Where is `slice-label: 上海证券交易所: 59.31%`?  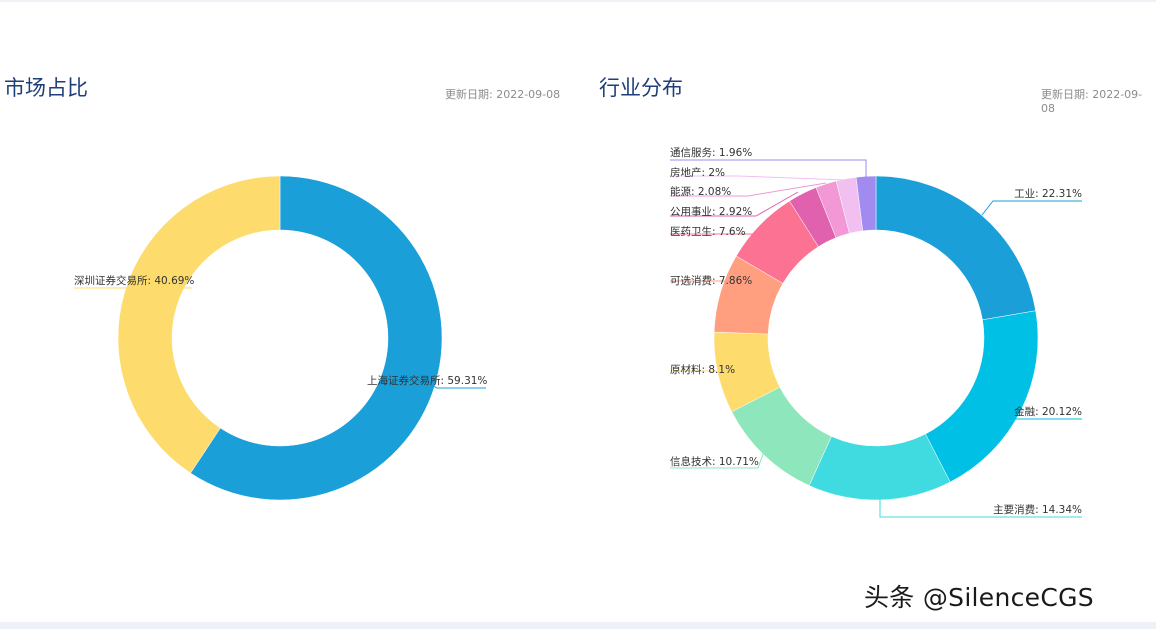 slice-label: 上海证券交易所: 59.31% is located at coordinates (427, 380).